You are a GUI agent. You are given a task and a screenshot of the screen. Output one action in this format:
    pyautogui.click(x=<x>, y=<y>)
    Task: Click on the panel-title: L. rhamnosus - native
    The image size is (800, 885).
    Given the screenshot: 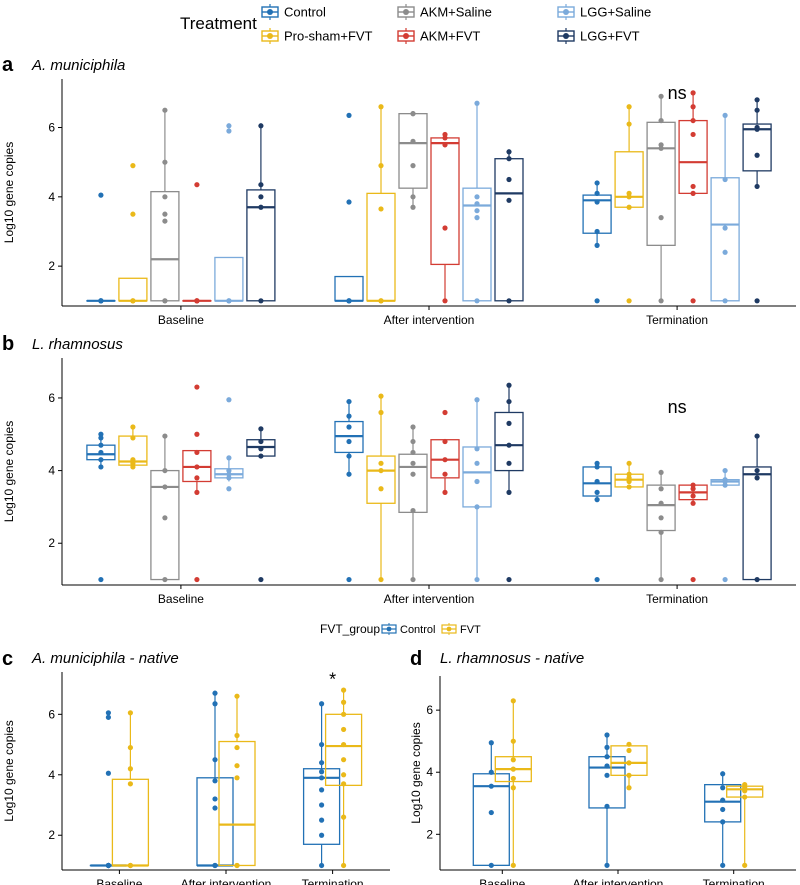 What is the action you would take?
    pyautogui.click(x=512, y=658)
    